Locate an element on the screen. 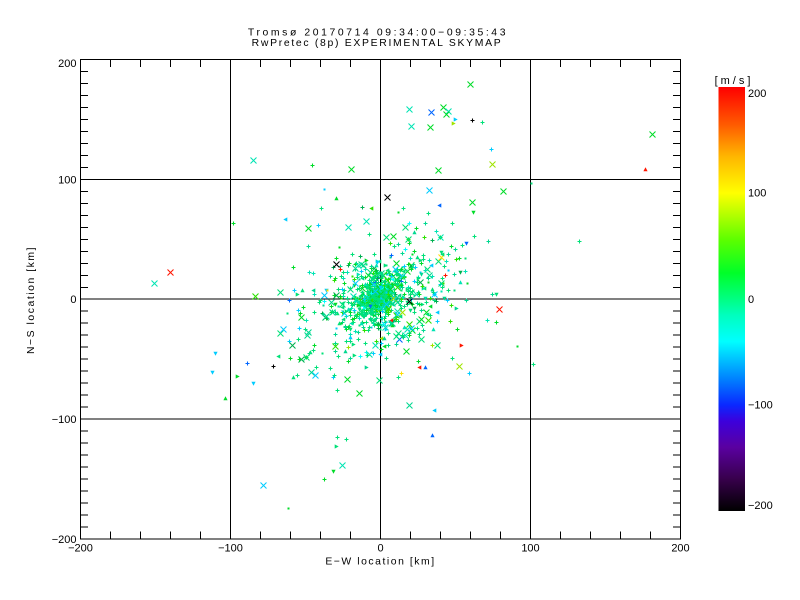  svg-text: E−W location [km] is located at coordinates (380, 562).